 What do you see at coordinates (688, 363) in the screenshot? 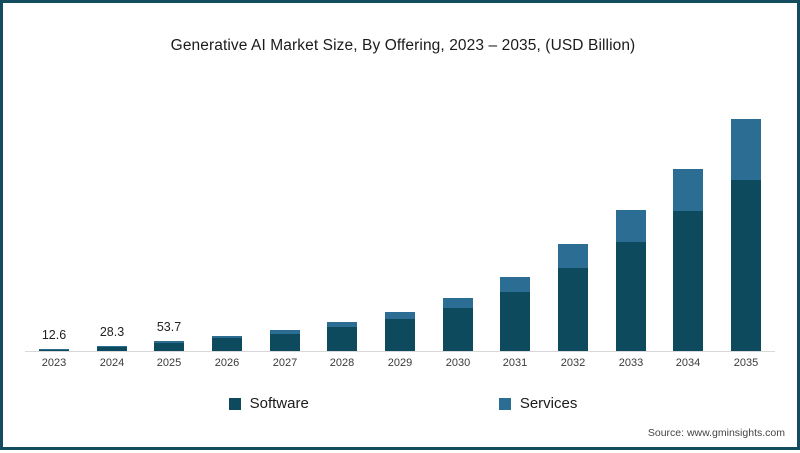
I see `x-tick-label: 2034` at bounding box center [688, 363].